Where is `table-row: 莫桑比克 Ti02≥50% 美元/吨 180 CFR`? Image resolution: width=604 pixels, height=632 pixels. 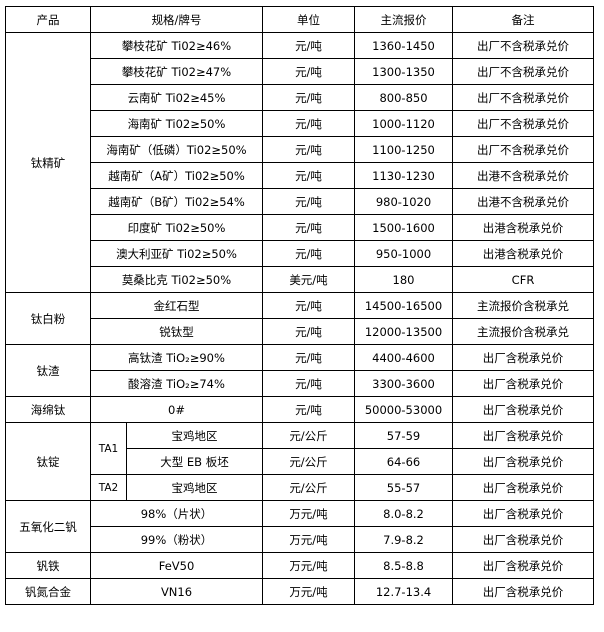
table-row: 莫桑比克 Ti02≥50% 美元/吨 180 CFR is located at coordinates (300, 279).